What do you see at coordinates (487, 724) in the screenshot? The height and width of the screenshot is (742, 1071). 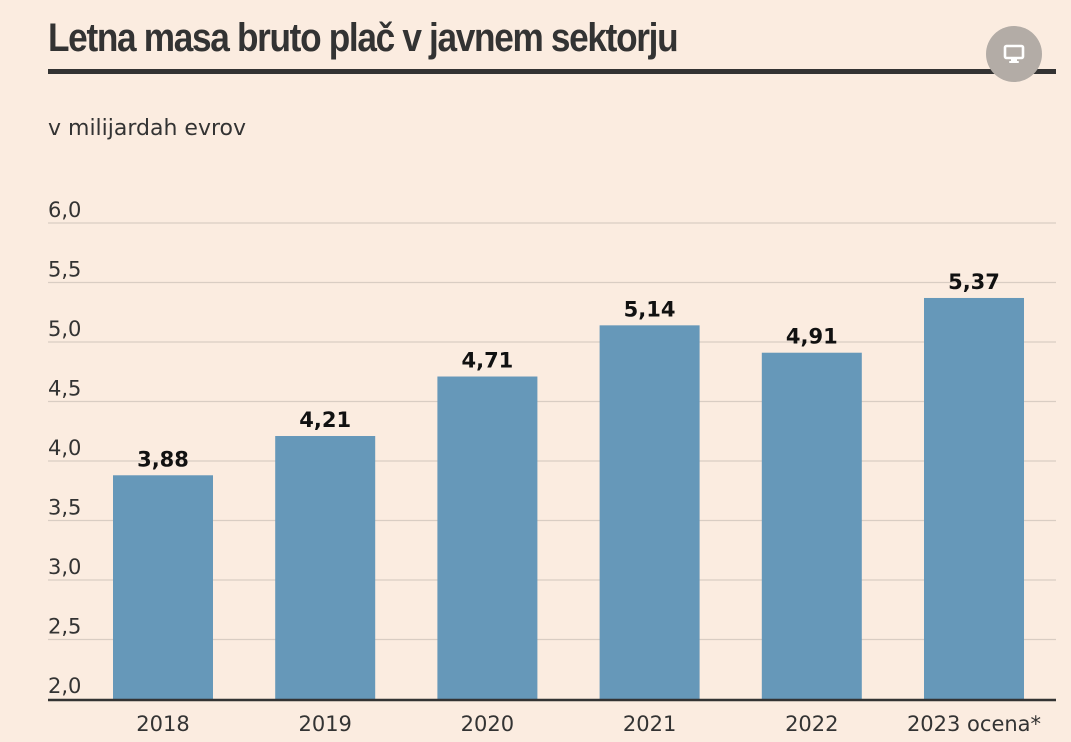 I see `x-tick-label: 2020` at bounding box center [487, 724].